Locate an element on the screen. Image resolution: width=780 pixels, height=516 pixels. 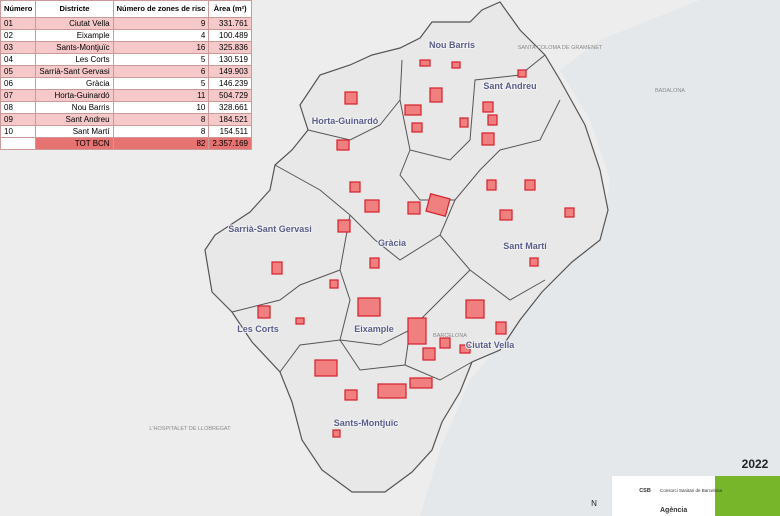
header-cell: Districte is located at coordinates (74, 9).